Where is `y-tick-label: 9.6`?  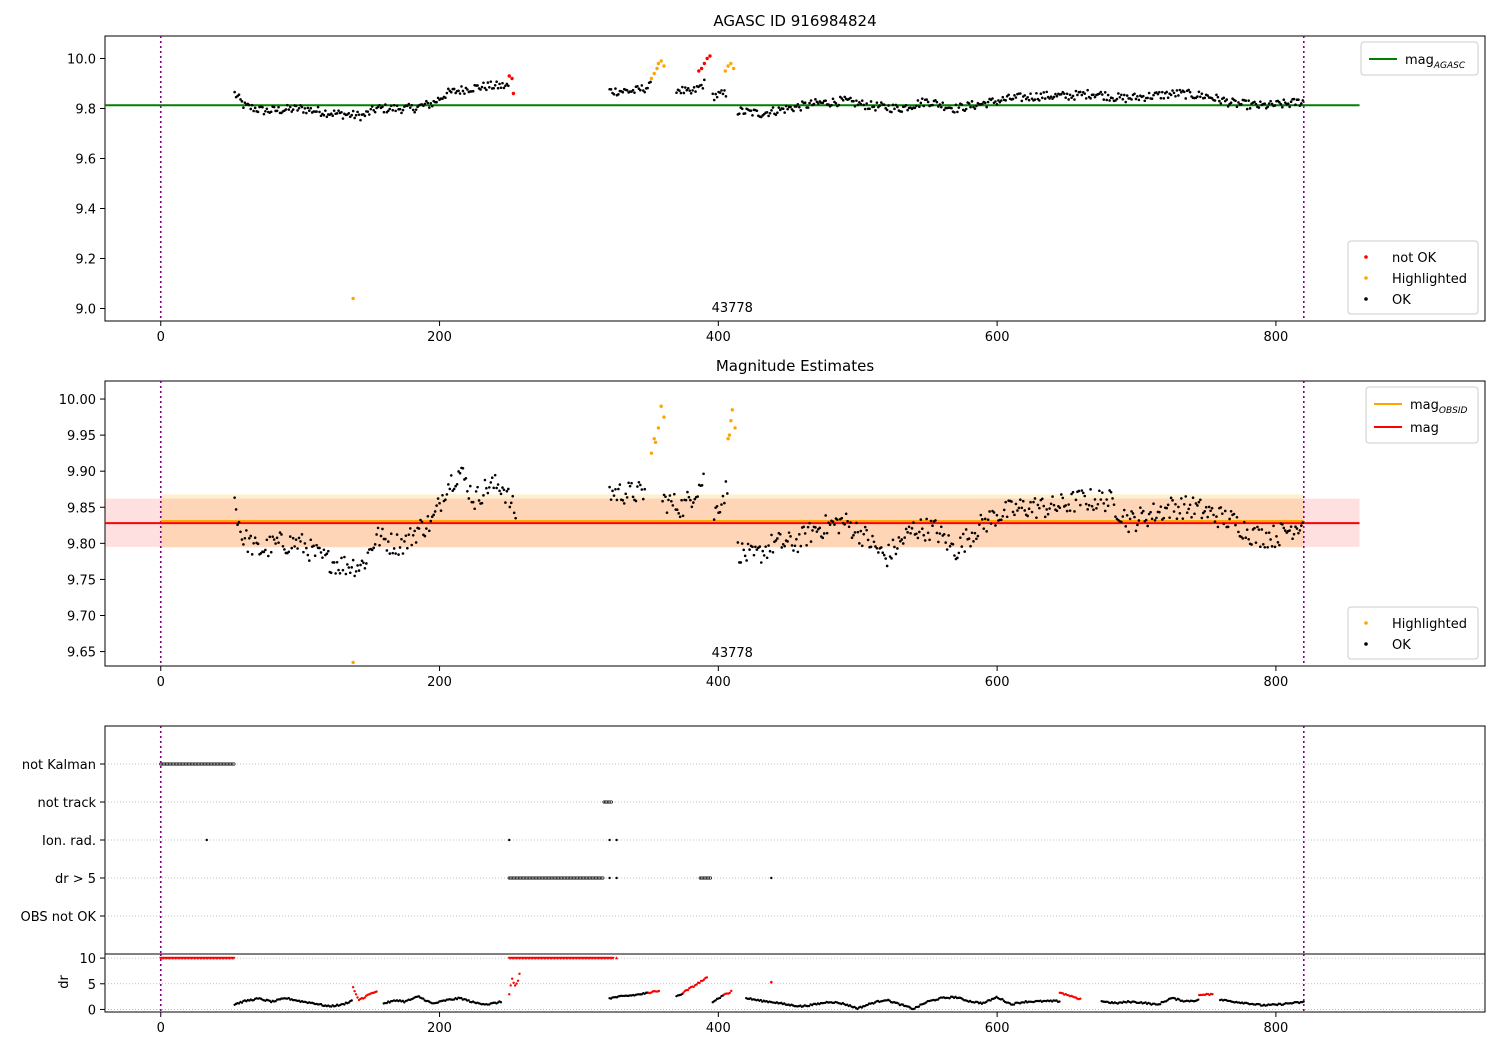
y-tick-label: 9.6 is located at coordinates (85, 160).